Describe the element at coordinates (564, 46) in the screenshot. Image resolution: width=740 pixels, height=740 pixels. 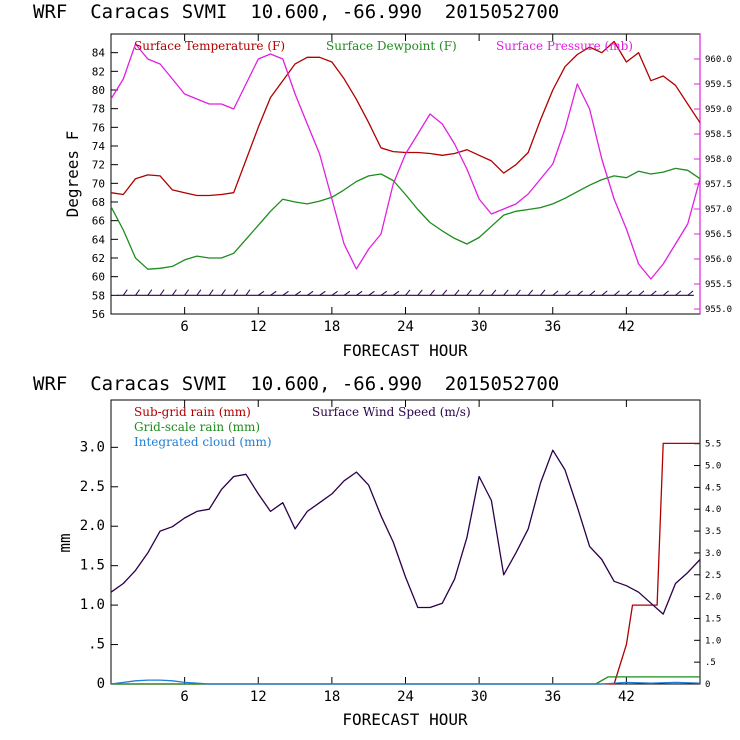
I see `legend-pressure: Surface Pressure (mb)` at that location.